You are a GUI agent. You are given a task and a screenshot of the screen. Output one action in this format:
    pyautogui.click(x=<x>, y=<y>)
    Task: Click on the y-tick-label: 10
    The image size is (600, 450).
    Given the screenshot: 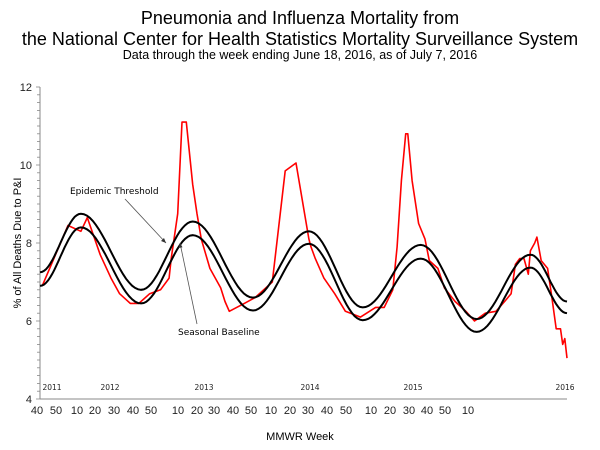 What is the action you would take?
    pyautogui.click(x=26, y=166)
    